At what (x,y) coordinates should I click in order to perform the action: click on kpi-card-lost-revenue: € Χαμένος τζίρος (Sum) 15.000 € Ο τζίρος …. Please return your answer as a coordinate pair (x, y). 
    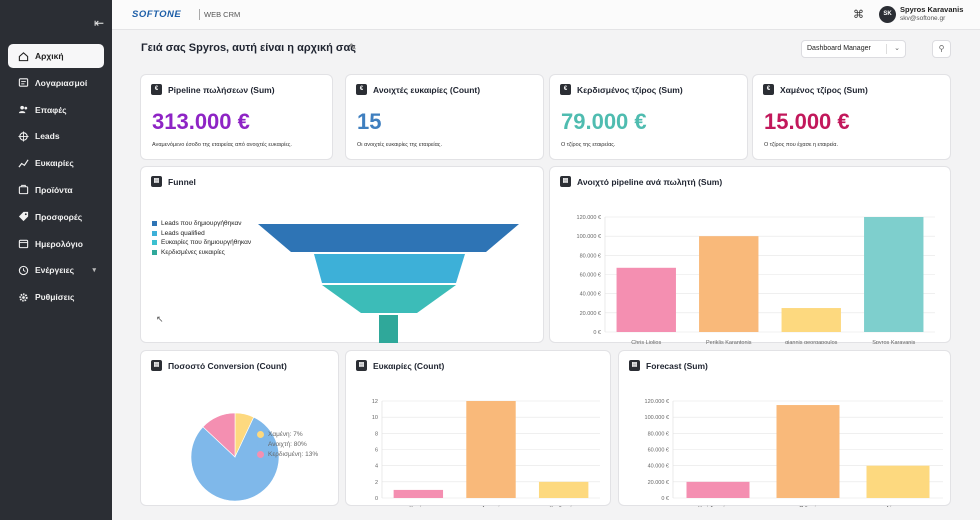
    Looking at the image, I should click on (851, 117).